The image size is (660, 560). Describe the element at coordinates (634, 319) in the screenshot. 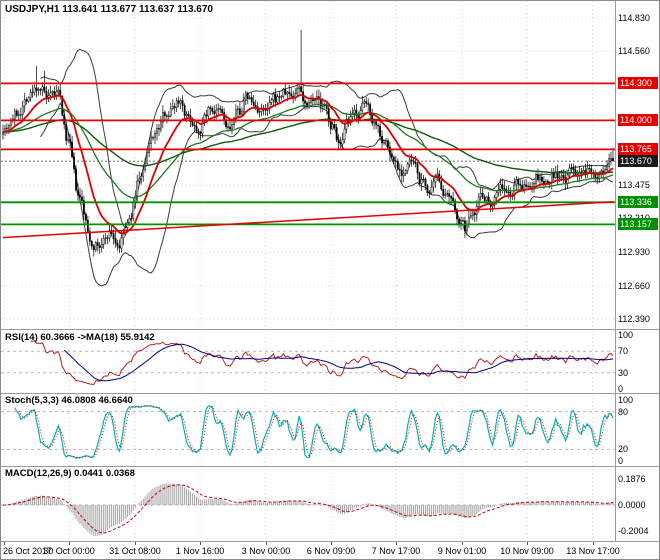

I see `price-axis-label: 112.390` at that location.